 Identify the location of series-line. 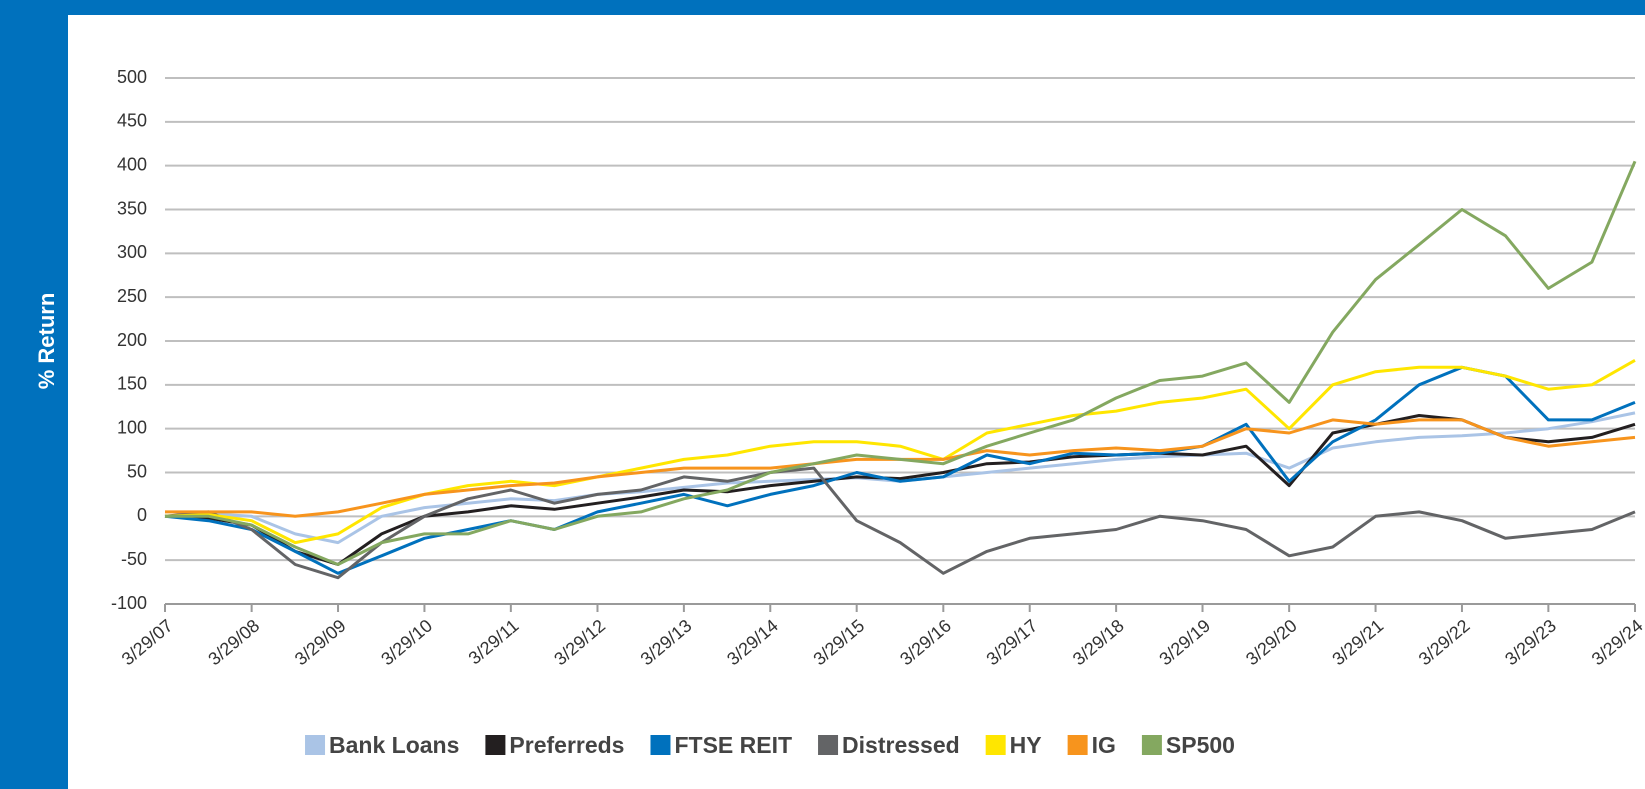
(900, 523).